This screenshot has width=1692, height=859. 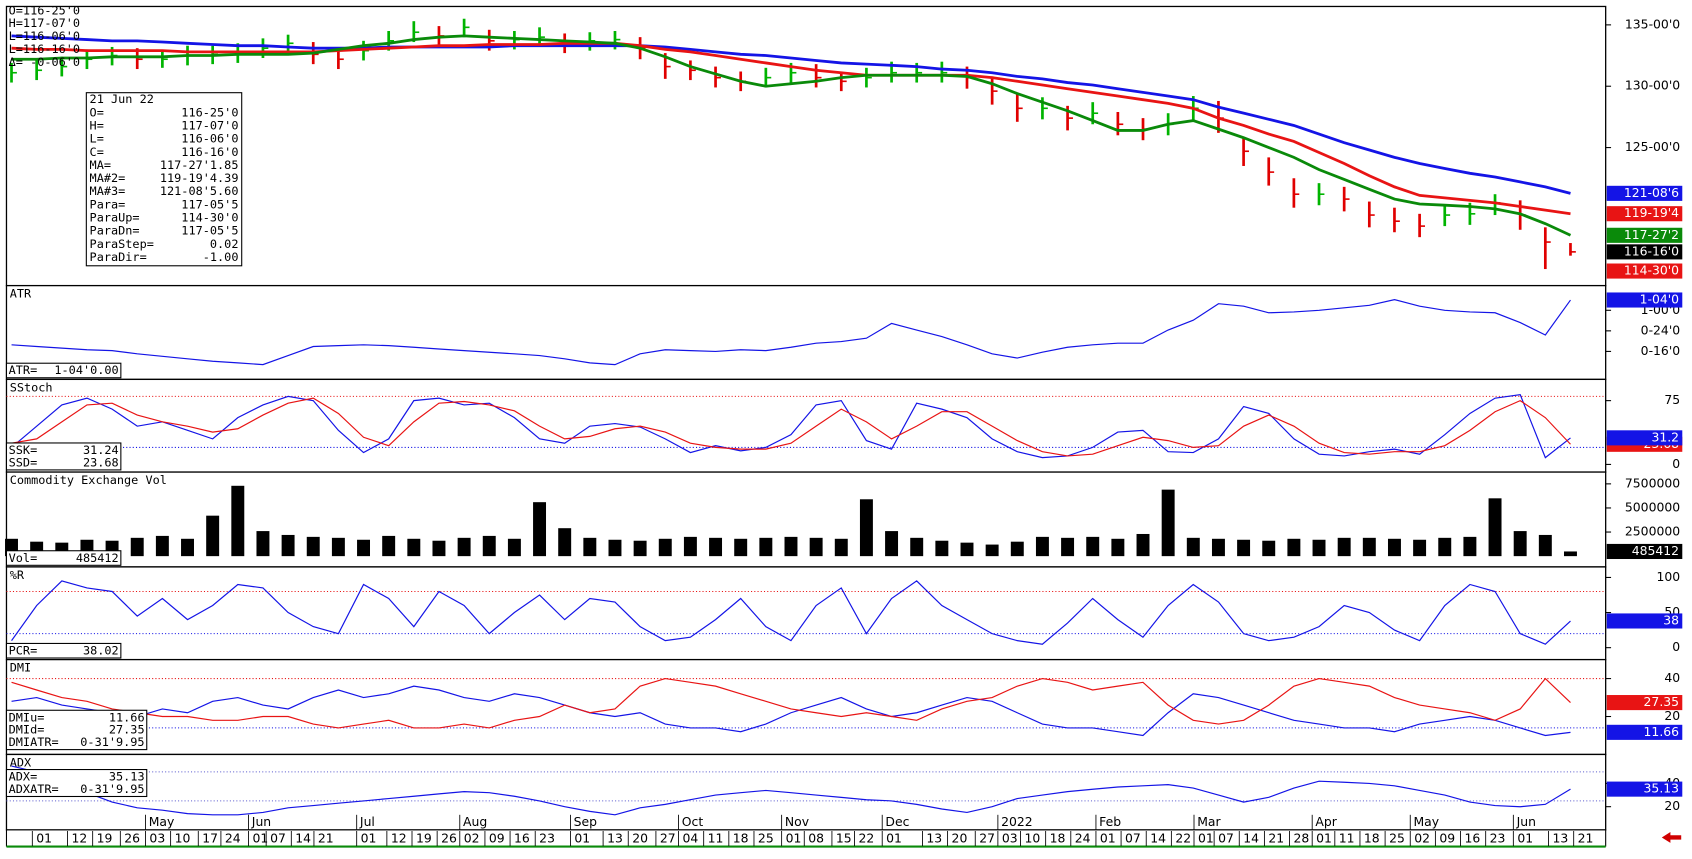 What do you see at coordinates (1447, 838) in the screenshot?
I see `x-tick-label: 09` at bounding box center [1447, 838].